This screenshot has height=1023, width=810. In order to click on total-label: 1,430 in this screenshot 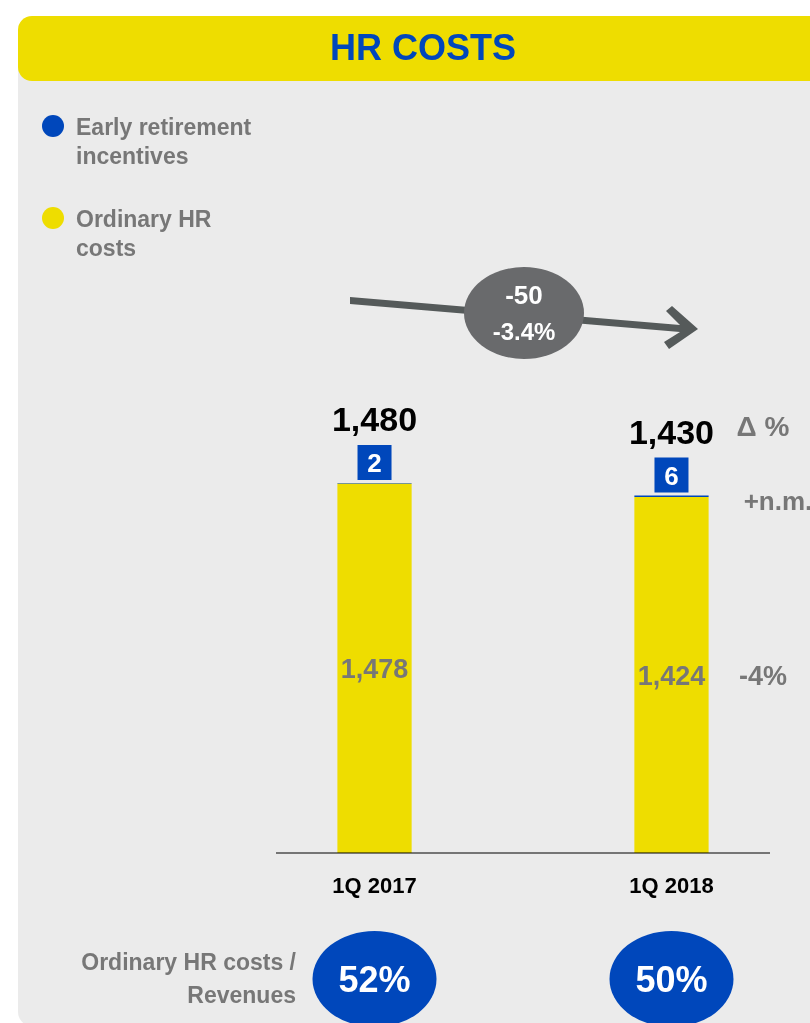, I will do `click(671, 431)`.